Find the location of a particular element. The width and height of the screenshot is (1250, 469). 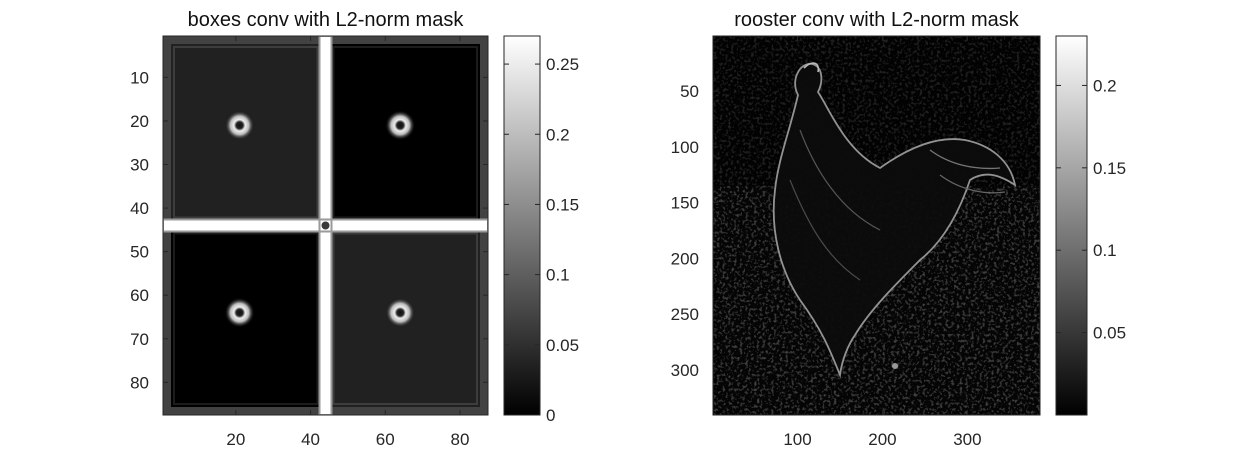

left-y-tick-label: 70 is located at coordinates (139, 339).